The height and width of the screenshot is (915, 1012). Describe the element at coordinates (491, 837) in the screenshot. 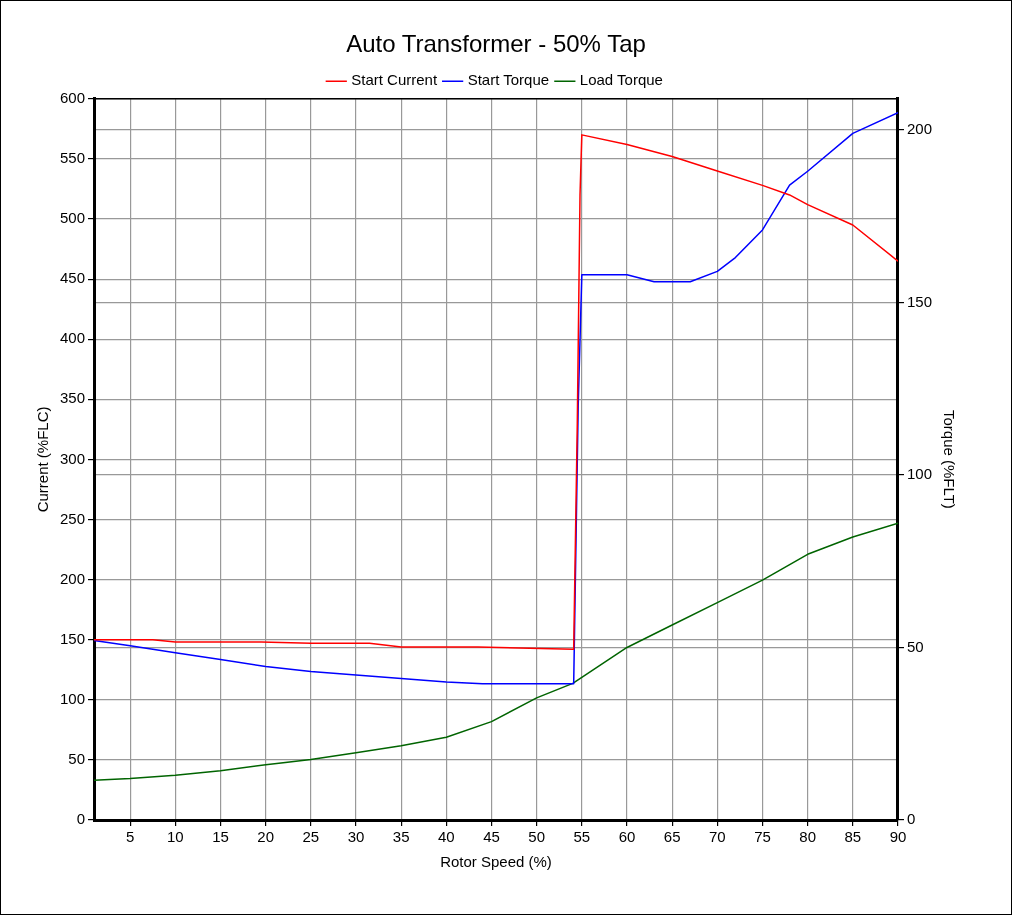

I see `x-tick-label: 45` at that location.